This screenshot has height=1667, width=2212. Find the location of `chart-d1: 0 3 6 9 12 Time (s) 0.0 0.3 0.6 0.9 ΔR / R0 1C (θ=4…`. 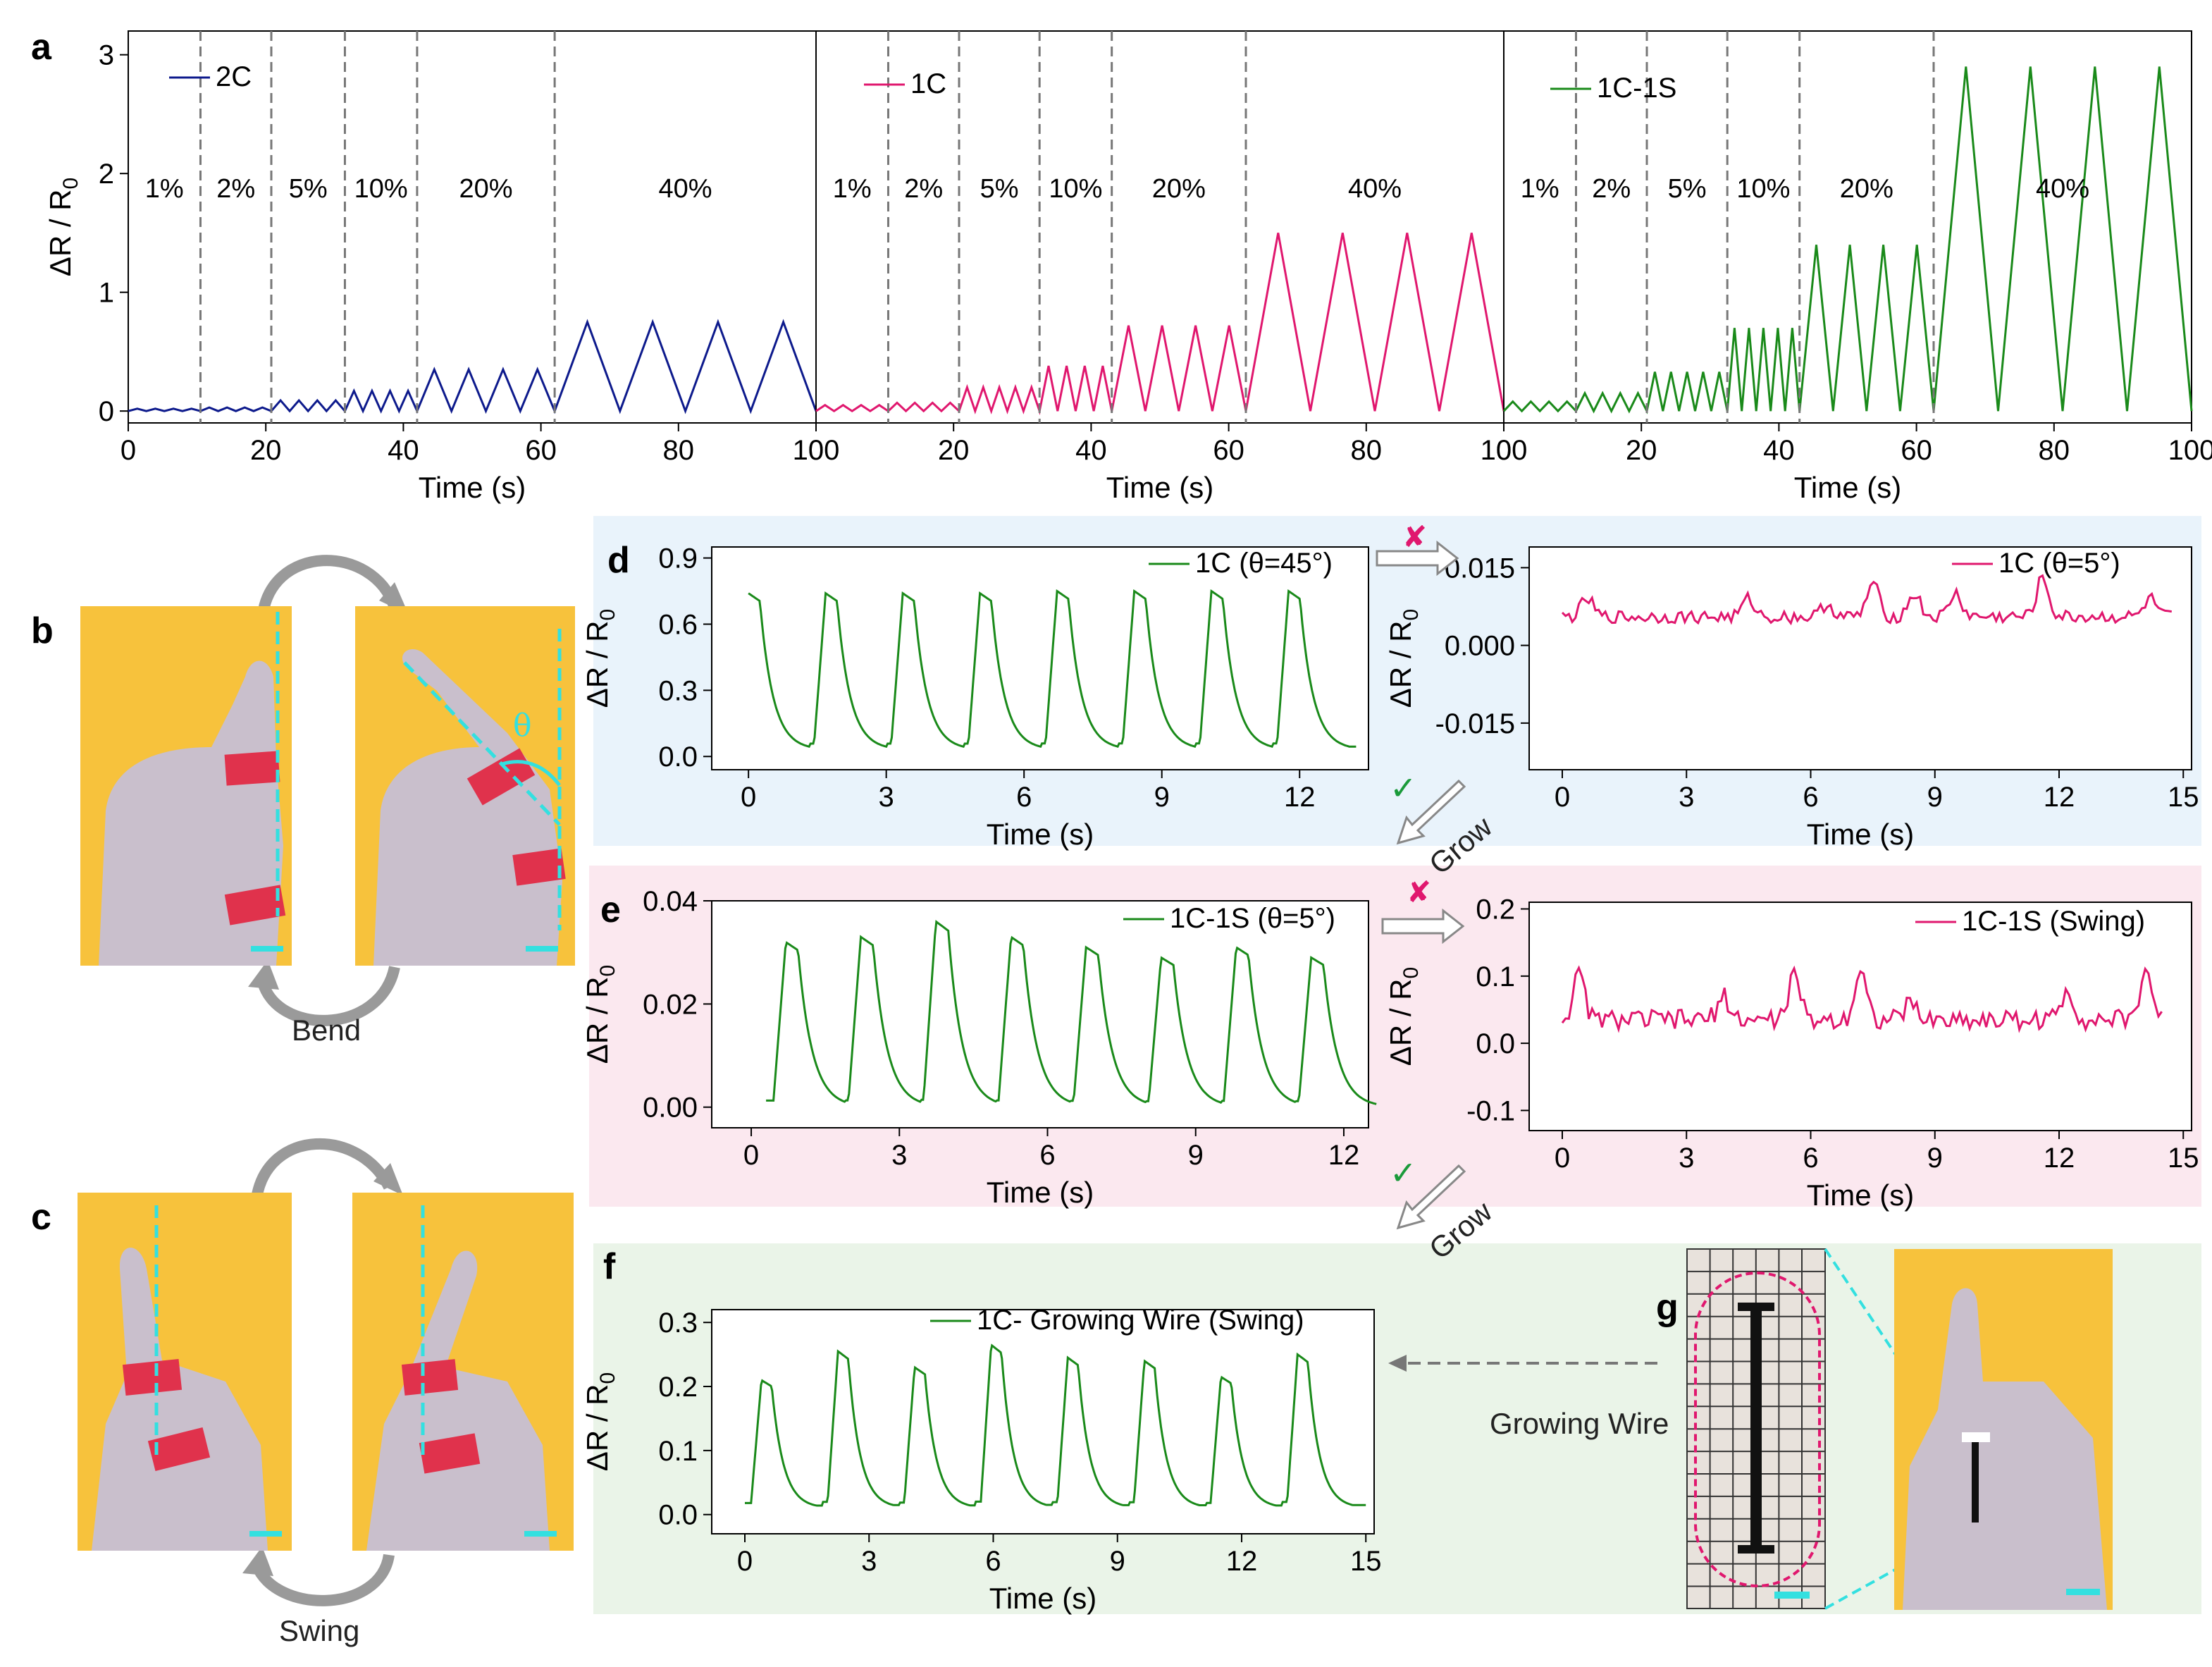

chart-d1: 0 3 6 9 12 Time (s) 0.0 0.3 0.6 0.9 ΔR / R0 1C (θ=4… is located at coordinates (975, 697).